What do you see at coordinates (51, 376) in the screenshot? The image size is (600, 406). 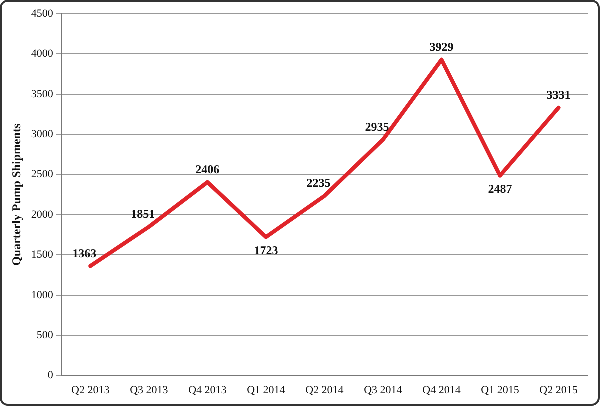 I see `y-tick-label: 0` at bounding box center [51, 376].